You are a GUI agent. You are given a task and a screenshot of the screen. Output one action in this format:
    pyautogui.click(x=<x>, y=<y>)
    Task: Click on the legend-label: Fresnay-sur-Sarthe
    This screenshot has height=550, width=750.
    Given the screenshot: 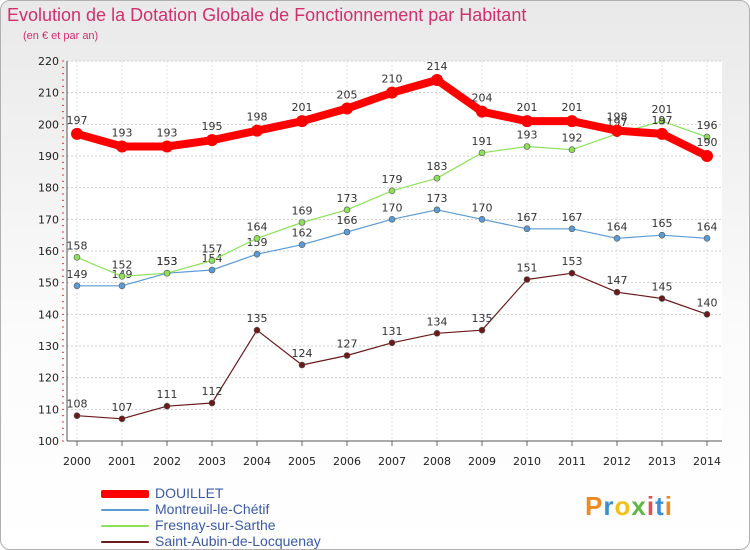 What is the action you would take?
    pyautogui.click(x=215, y=525)
    